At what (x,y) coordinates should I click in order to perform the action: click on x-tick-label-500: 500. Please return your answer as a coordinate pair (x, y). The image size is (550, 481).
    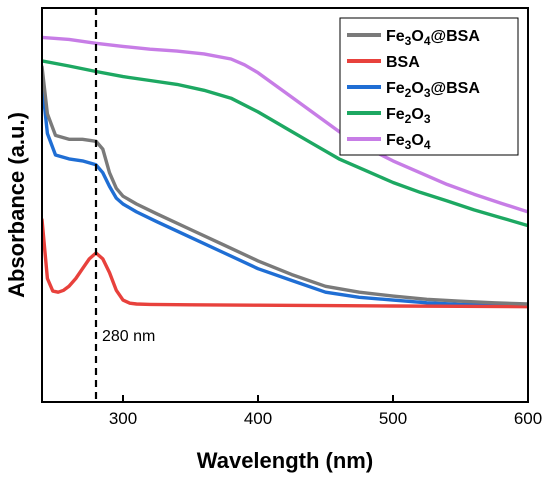
    Looking at the image, I should click on (393, 418).